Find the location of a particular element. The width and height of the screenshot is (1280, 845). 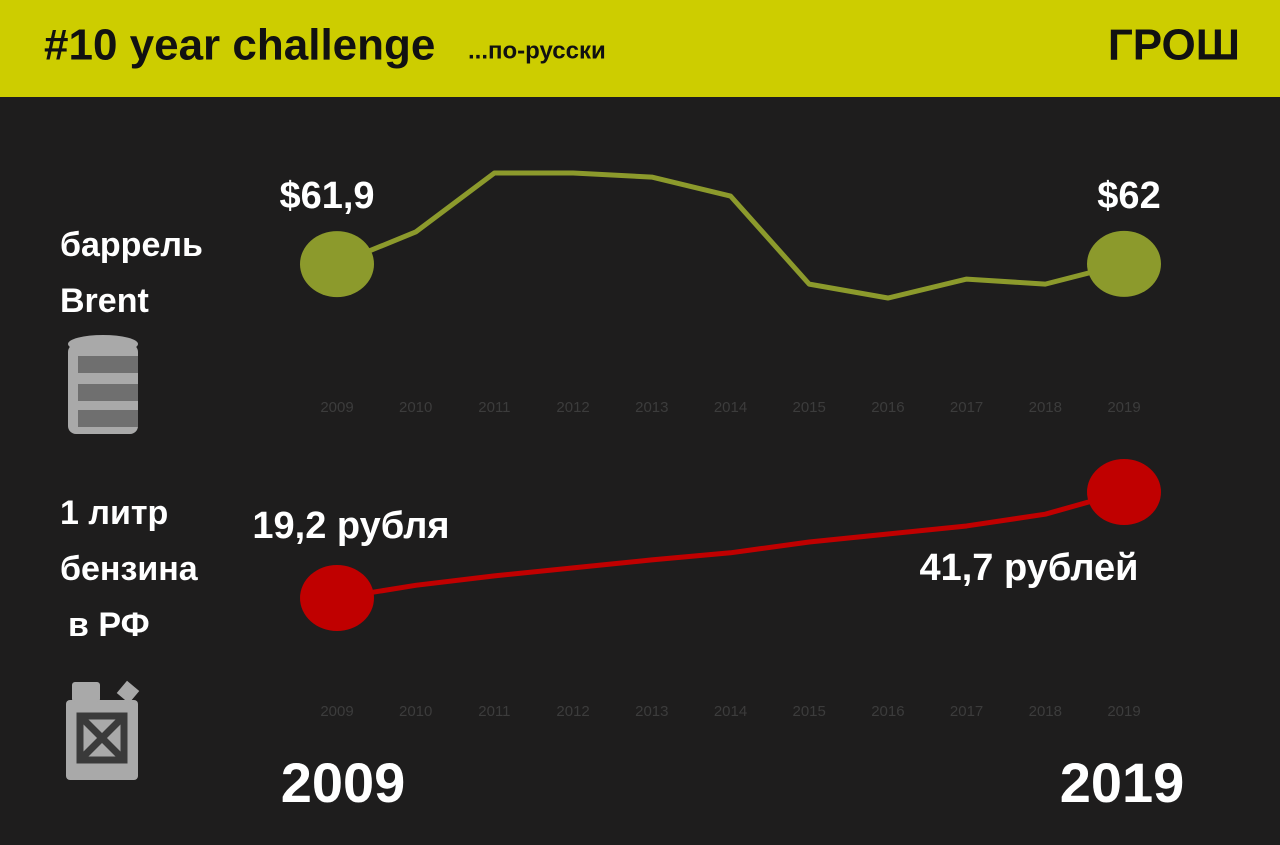

row-label: бензина is located at coordinates (129, 569).